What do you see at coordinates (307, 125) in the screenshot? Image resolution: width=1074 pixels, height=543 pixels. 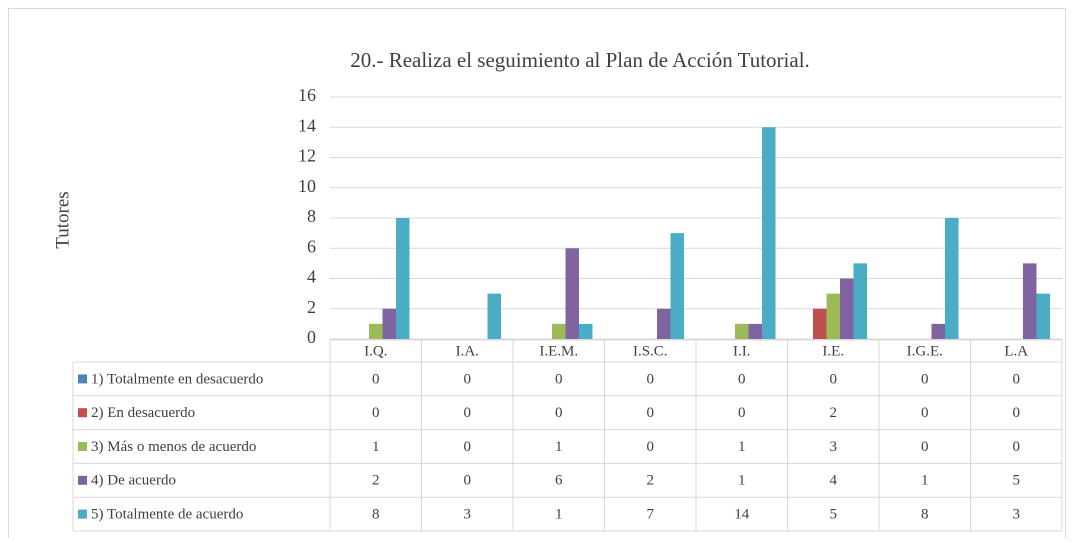 I see `y-tick-label: 14` at bounding box center [307, 125].